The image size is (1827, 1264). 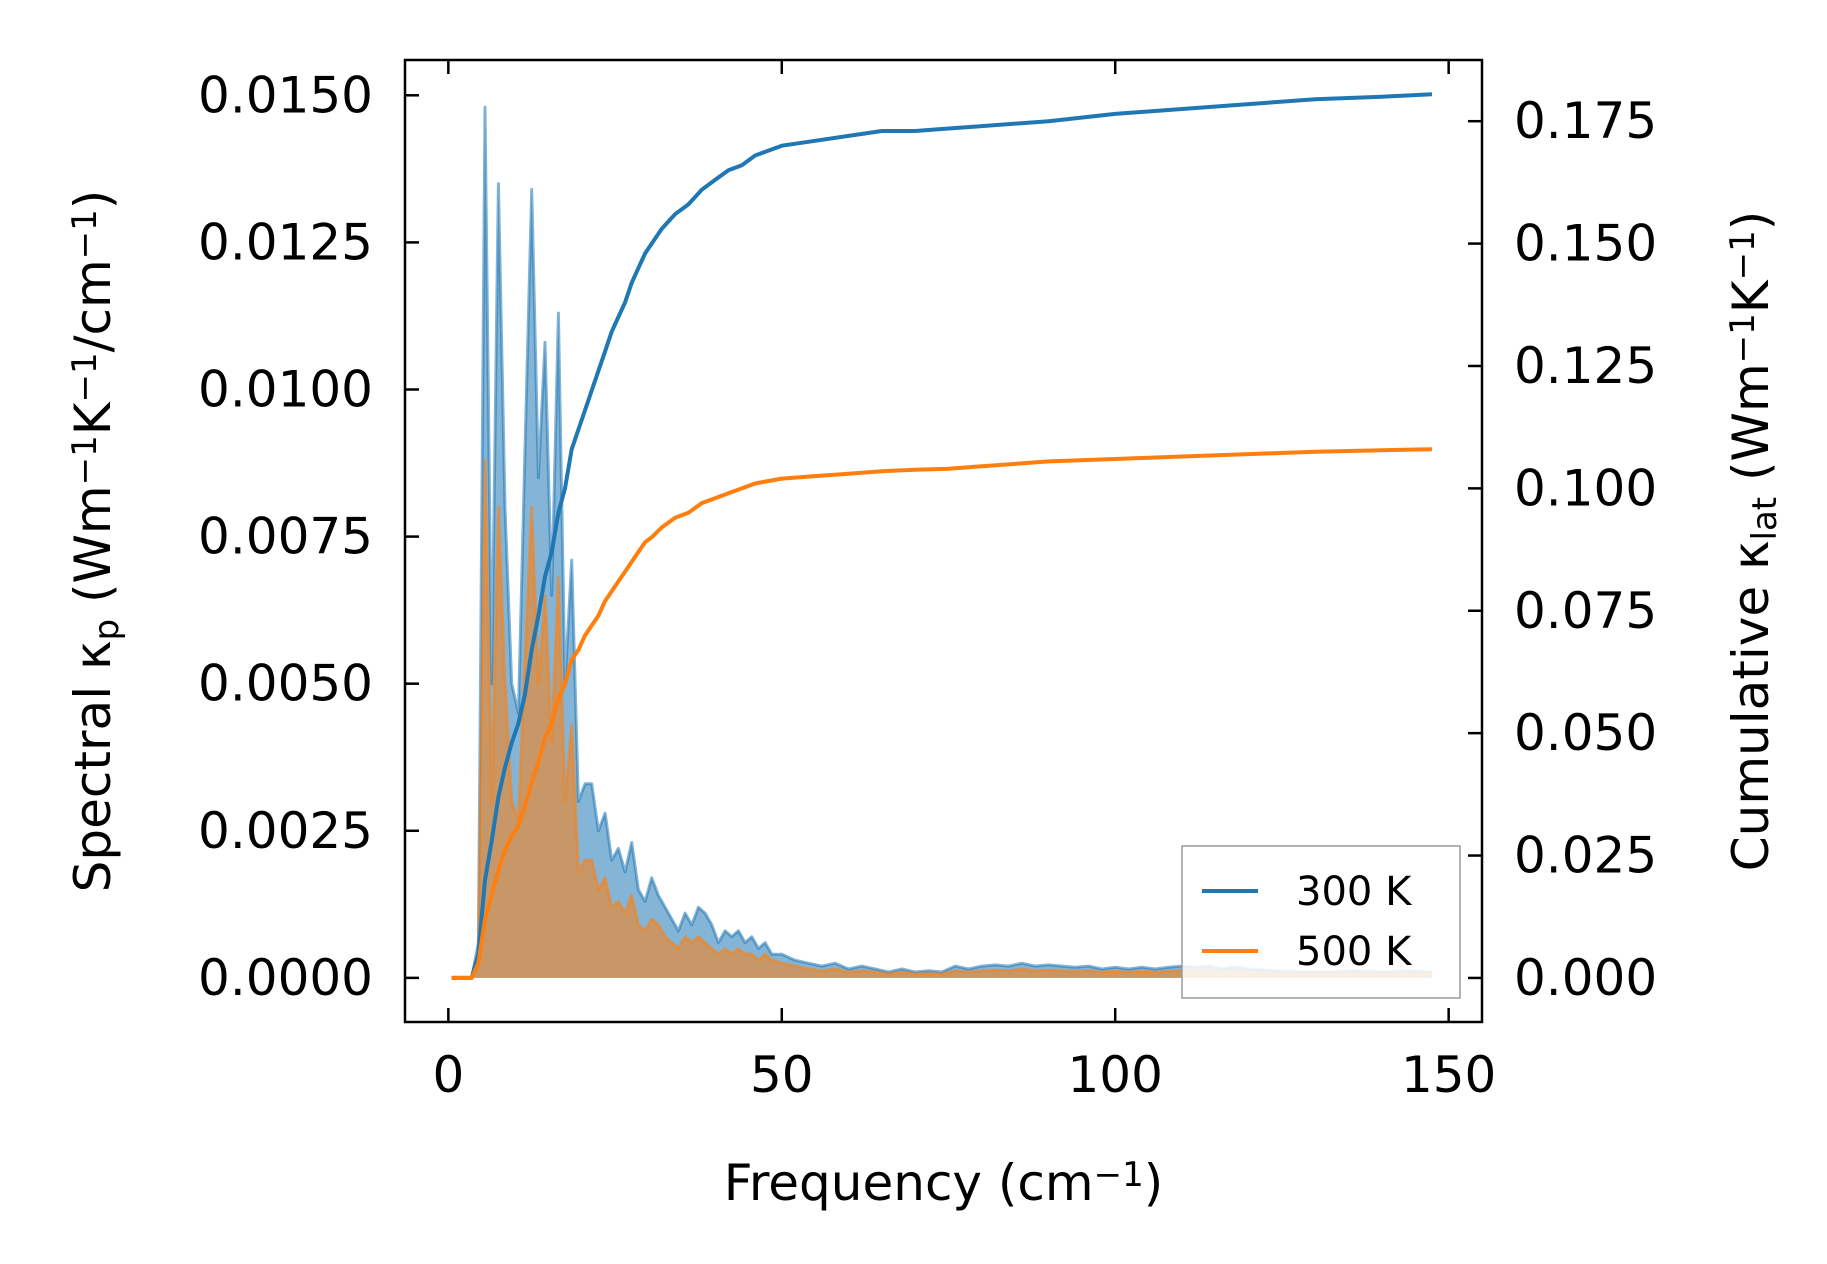 What do you see at coordinates (285, 242) in the screenshot?
I see `y-left-tick-label: 0.0125` at bounding box center [285, 242].